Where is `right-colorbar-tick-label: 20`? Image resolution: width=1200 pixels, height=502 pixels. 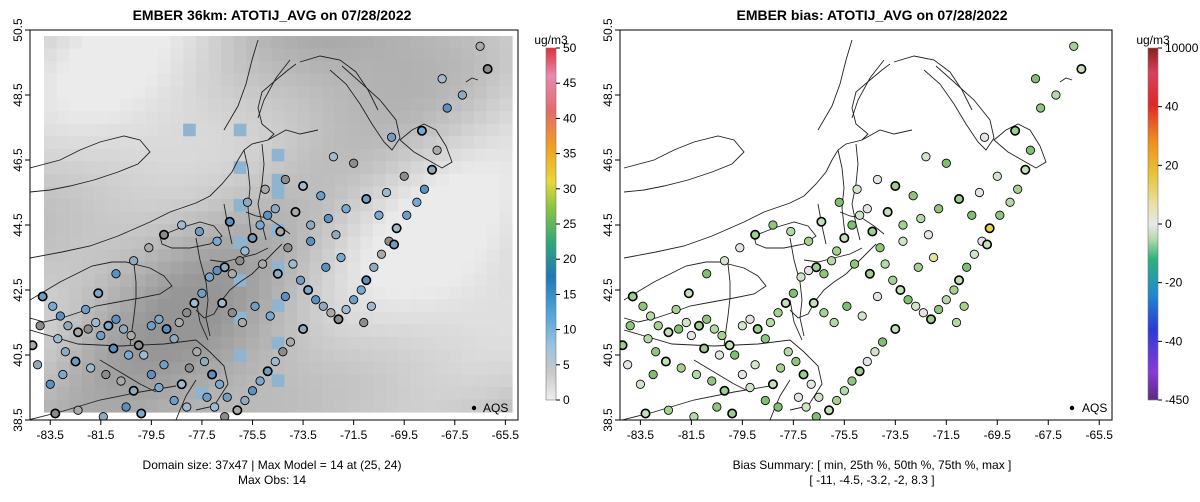
right-colorbar-tick-label: 20 is located at coordinates (1172, 165).